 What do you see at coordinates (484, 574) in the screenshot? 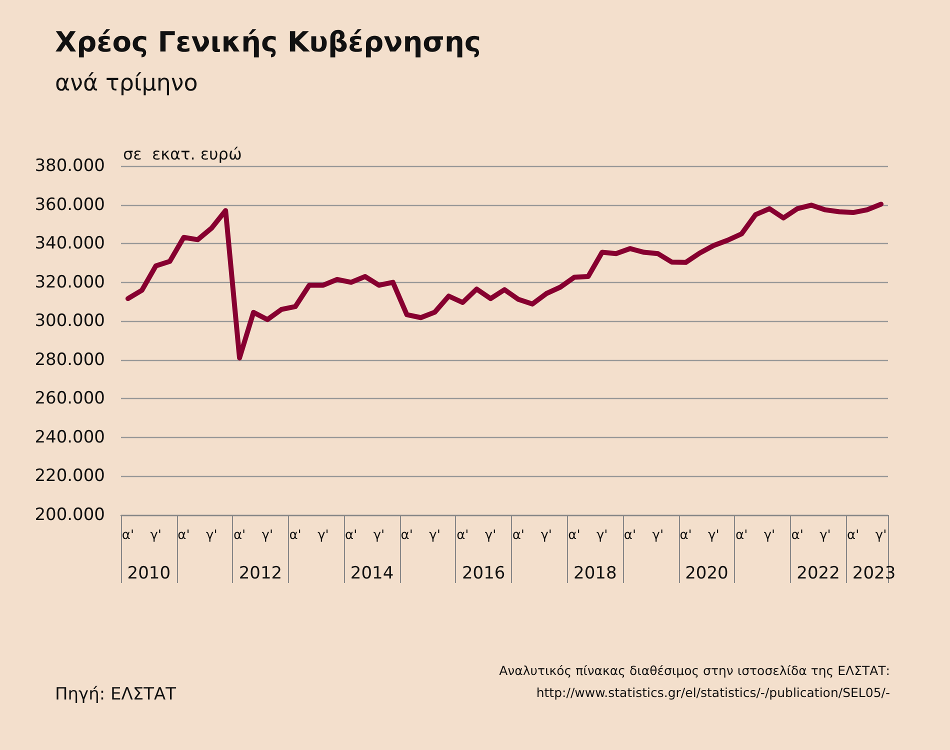
I see `x2-tick-label: 2016` at bounding box center [484, 574].